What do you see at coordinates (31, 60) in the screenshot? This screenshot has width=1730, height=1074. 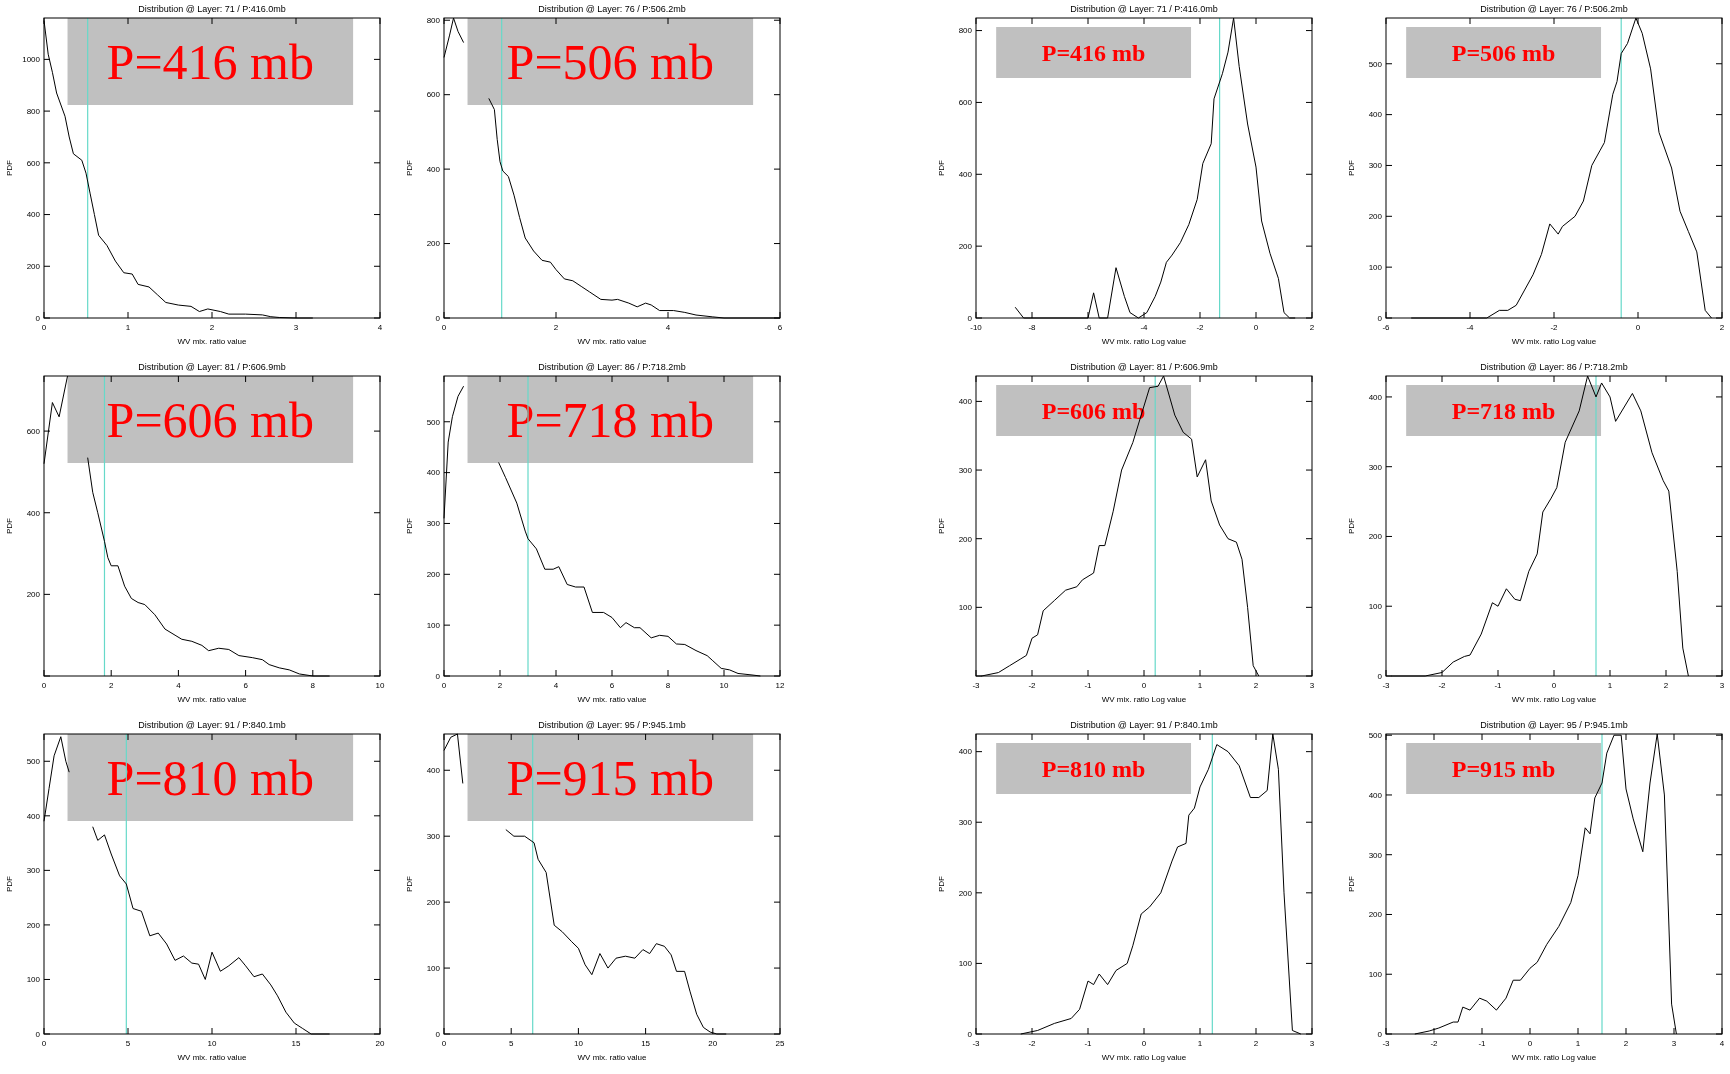 I see `y-tick-label: 1000` at bounding box center [31, 60].